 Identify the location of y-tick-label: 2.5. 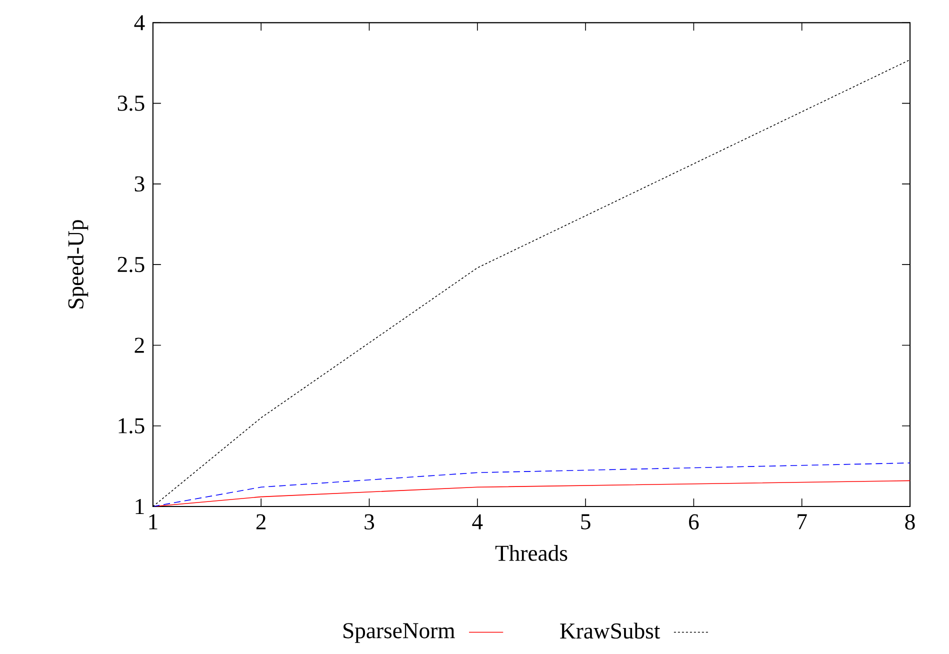
(131, 264).